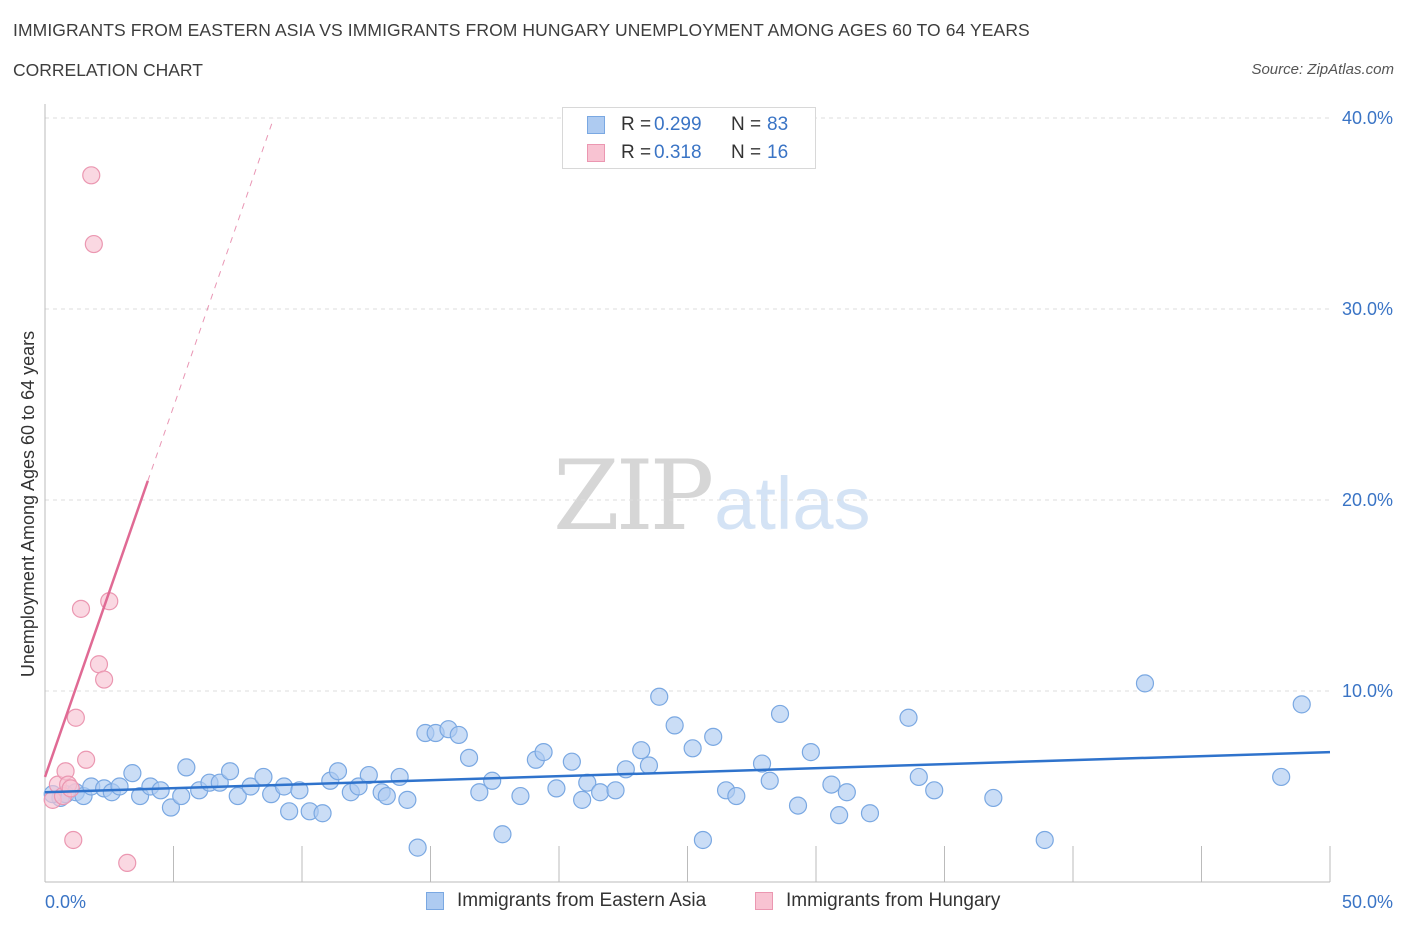 The height and width of the screenshot is (930, 1406). What do you see at coordinates (1367, 691) in the screenshot?
I see `y-tick-label: 10.0%` at bounding box center [1367, 691].